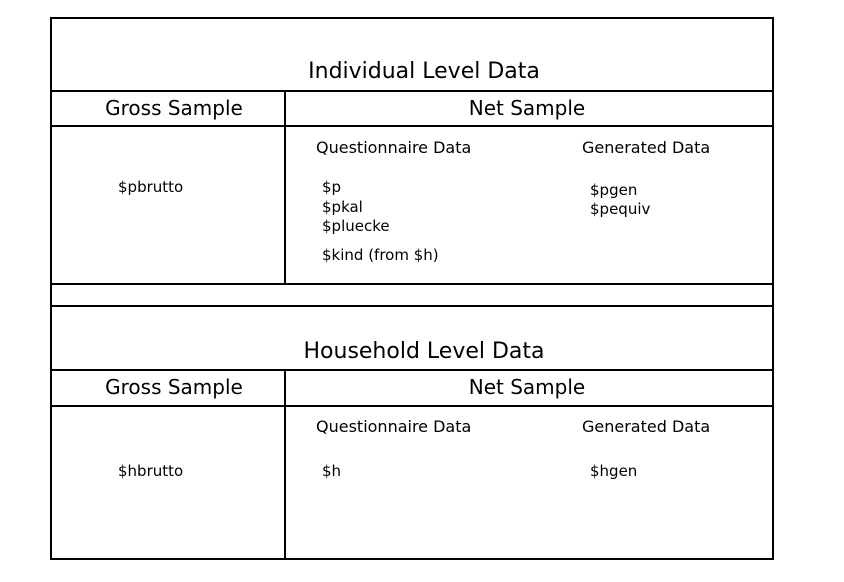 This screenshot has height=582, width=844. I want to click on dataset-pgen: $pgen, so click(614, 190).